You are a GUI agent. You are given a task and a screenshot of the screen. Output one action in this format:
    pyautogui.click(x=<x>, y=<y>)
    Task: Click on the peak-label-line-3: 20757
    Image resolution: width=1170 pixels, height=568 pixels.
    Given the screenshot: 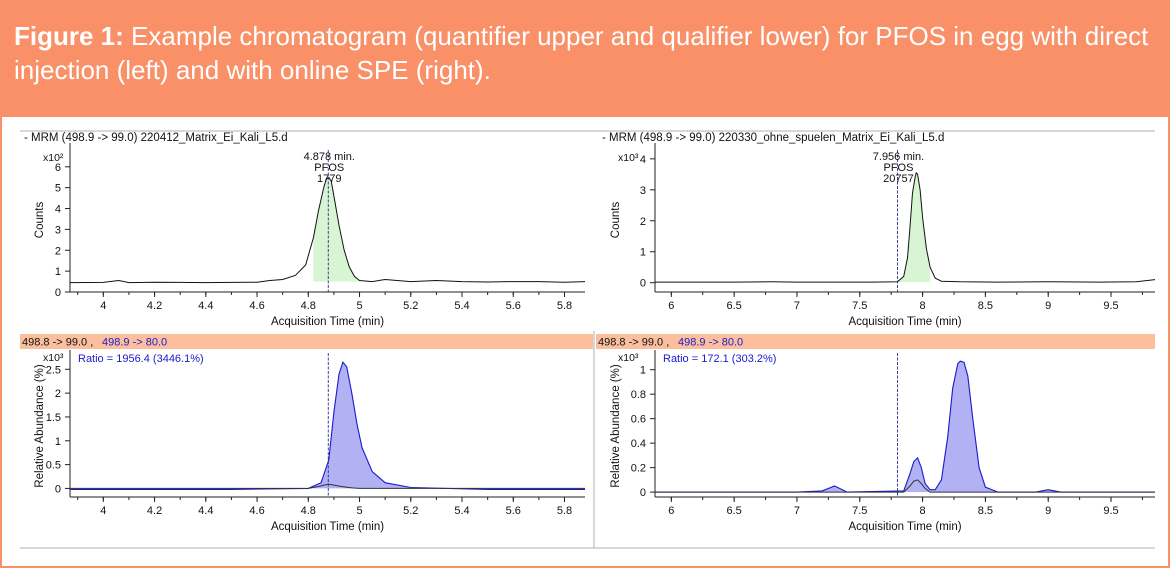 What is the action you would take?
    pyautogui.click(x=898, y=179)
    